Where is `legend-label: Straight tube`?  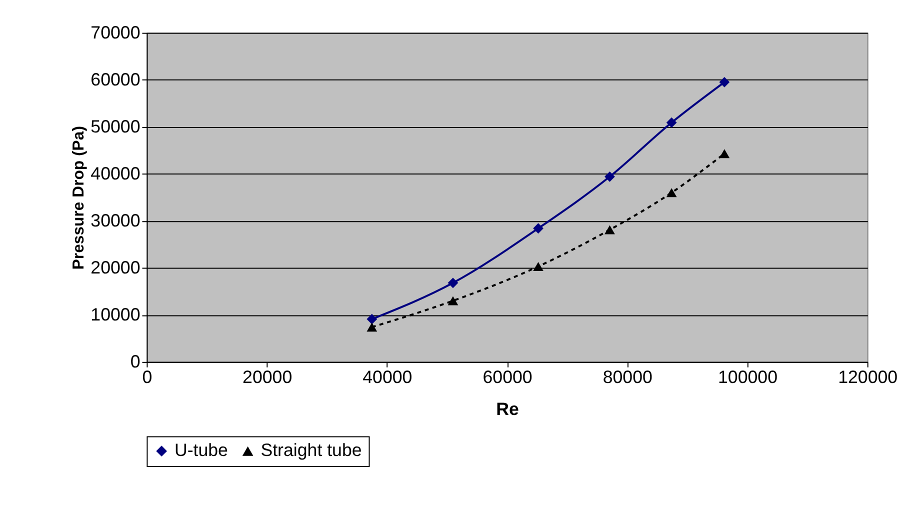
legend-label: Straight tube is located at coordinates (311, 450).